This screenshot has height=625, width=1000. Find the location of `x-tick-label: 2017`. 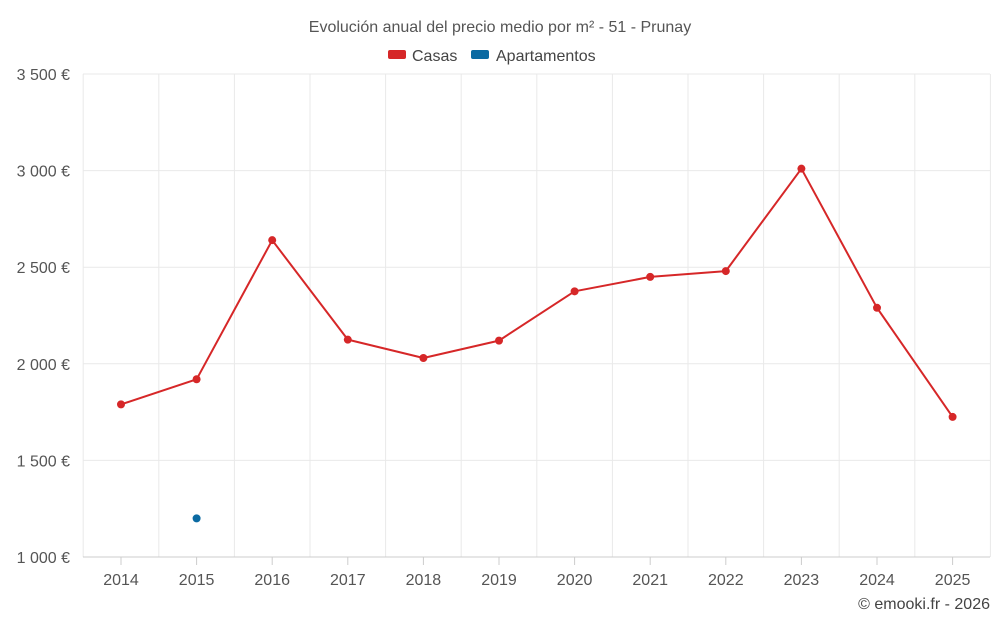

x-tick-label: 2017 is located at coordinates (348, 580).